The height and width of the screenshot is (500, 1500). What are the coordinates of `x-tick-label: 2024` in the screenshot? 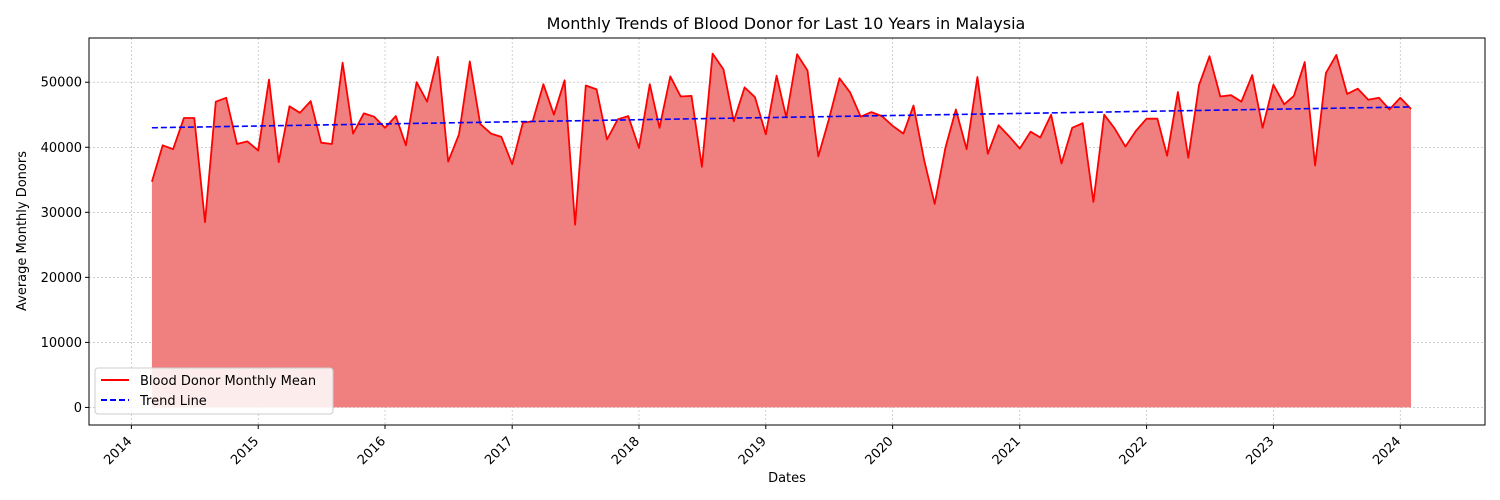 It's located at (1387, 451).